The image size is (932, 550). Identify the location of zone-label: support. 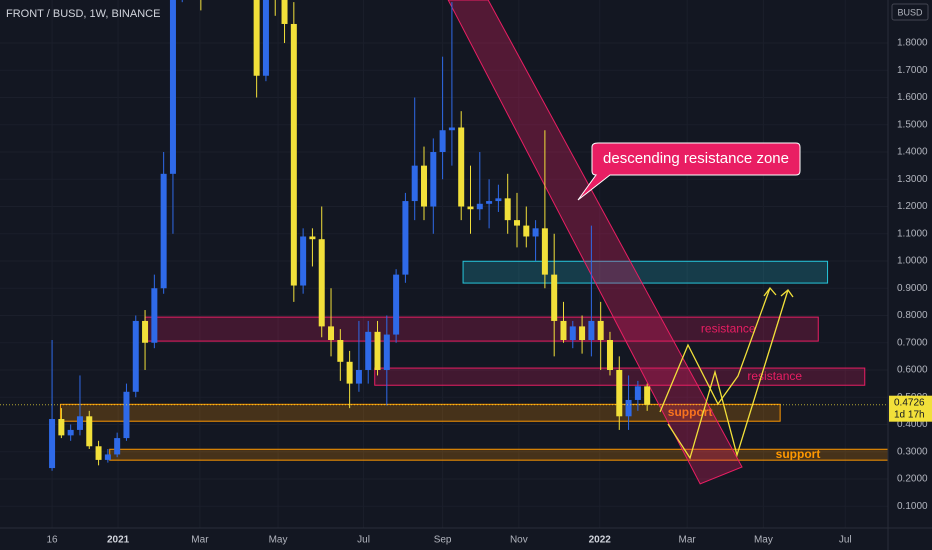
(798, 454).